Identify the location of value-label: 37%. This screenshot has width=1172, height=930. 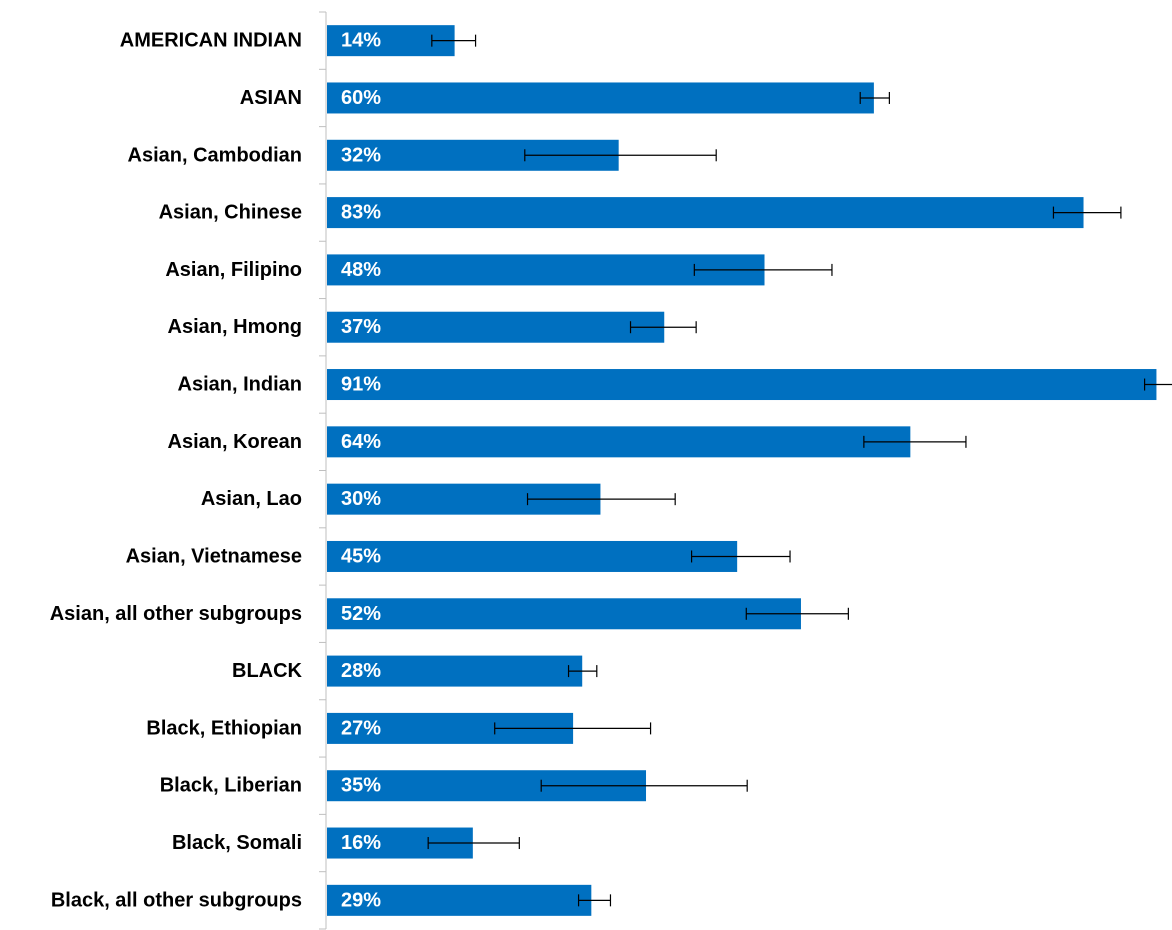
(361, 327).